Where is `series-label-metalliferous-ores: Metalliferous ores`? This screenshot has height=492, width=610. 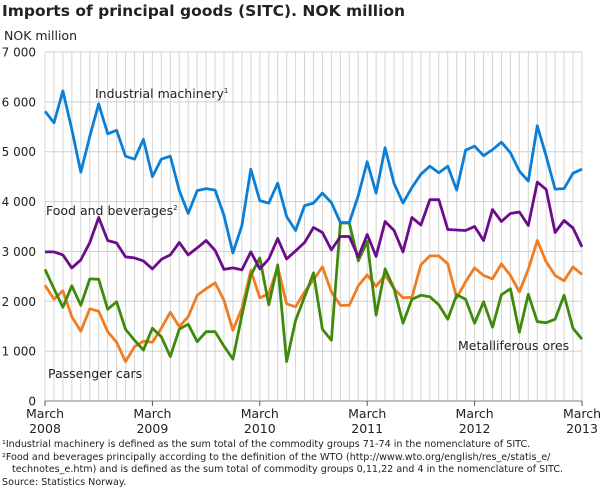 series-label-metalliferous-ores: Metalliferous ores is located at coordinates (513, 345).